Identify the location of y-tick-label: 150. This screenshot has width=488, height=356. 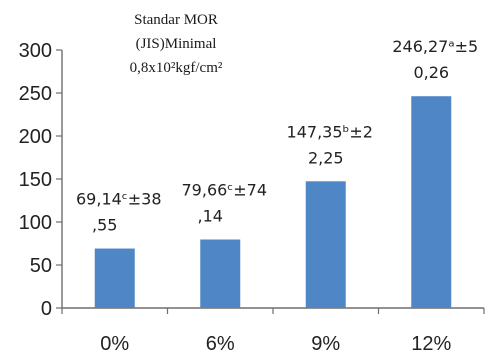
(35, 180).